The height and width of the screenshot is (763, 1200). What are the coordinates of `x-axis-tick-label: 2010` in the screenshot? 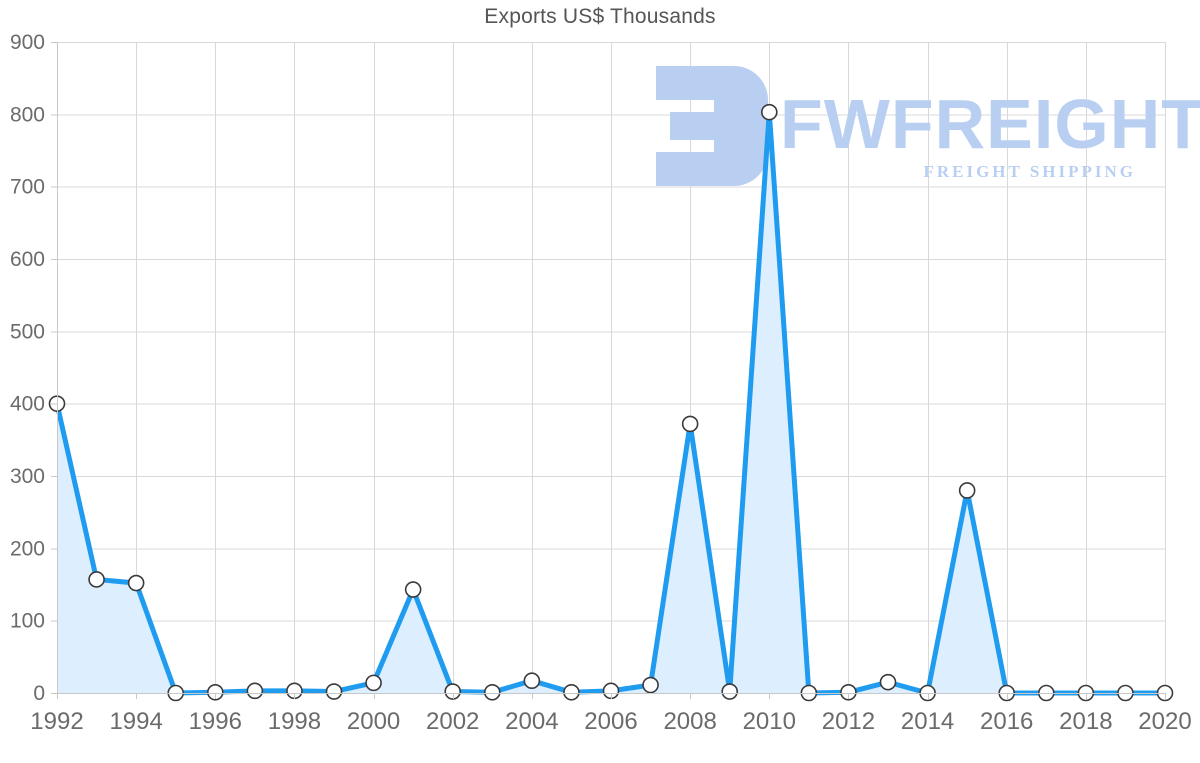 It's located at (769, 721).